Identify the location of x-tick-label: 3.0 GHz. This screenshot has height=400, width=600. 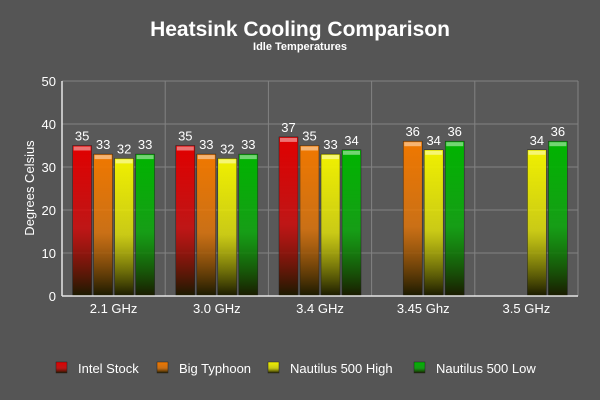
(217, 308).